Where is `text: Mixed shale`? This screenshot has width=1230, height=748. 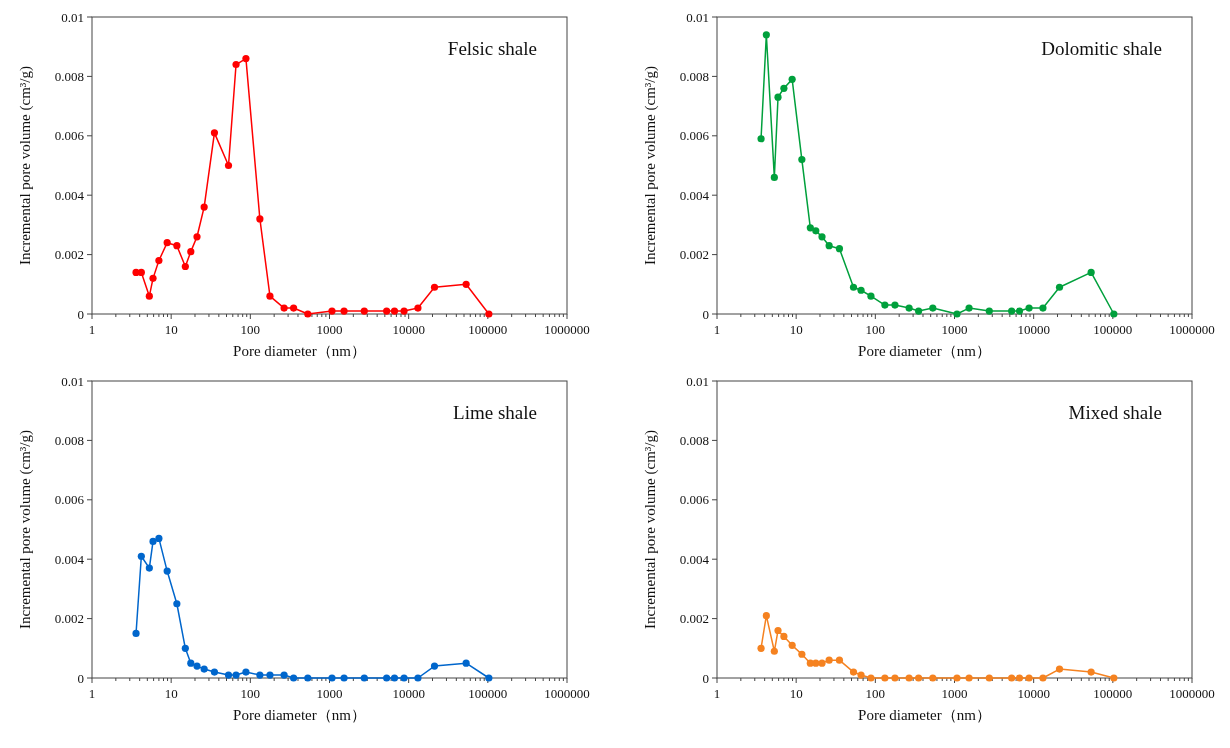 text: Mixed shale is located at coordinates (1115, 412).